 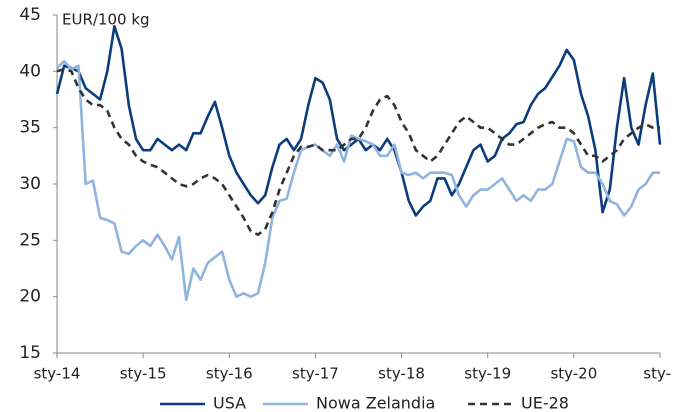 I want to click on x-tick-label: sty-19, so click(x=487, y=374).